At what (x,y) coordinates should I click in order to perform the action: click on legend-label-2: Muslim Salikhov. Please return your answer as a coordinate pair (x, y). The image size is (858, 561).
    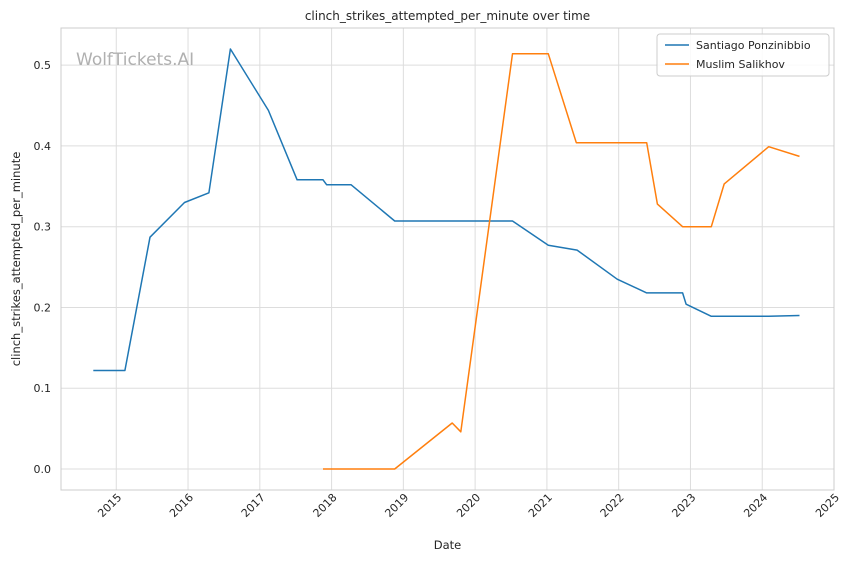
    Looking at the image, I should click on (740, 64).